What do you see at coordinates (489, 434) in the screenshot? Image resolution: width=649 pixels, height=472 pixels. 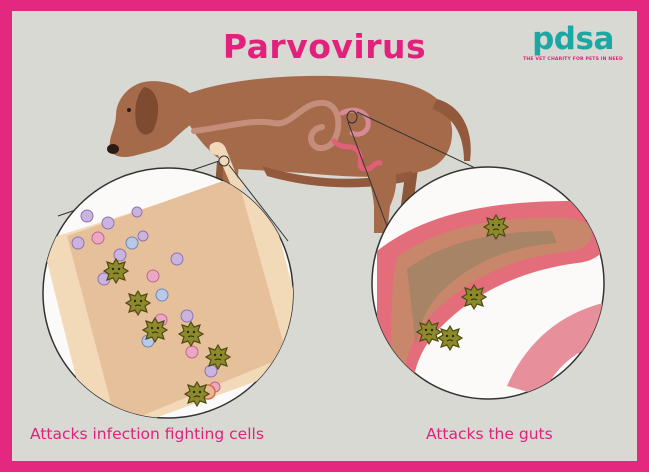 I see `caption-guts: Attacks the guts` at bounding box center [489, 434].